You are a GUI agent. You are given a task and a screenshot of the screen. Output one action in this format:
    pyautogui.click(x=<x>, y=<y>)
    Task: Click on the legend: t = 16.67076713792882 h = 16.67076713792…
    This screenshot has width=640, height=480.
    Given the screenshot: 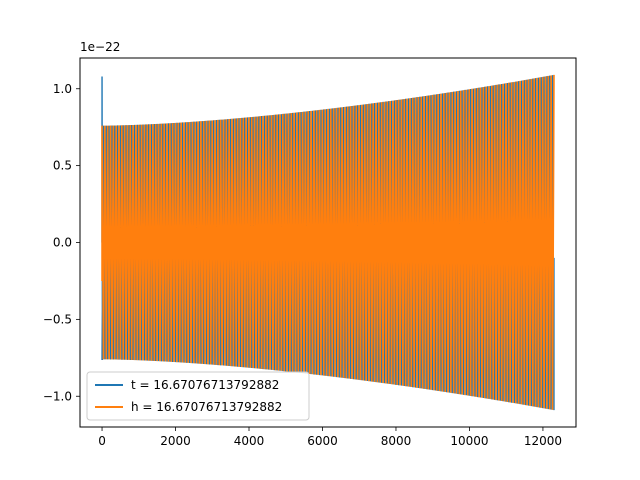 What is the action you would take?
    pyautogui.click(x=198, y=396)
    